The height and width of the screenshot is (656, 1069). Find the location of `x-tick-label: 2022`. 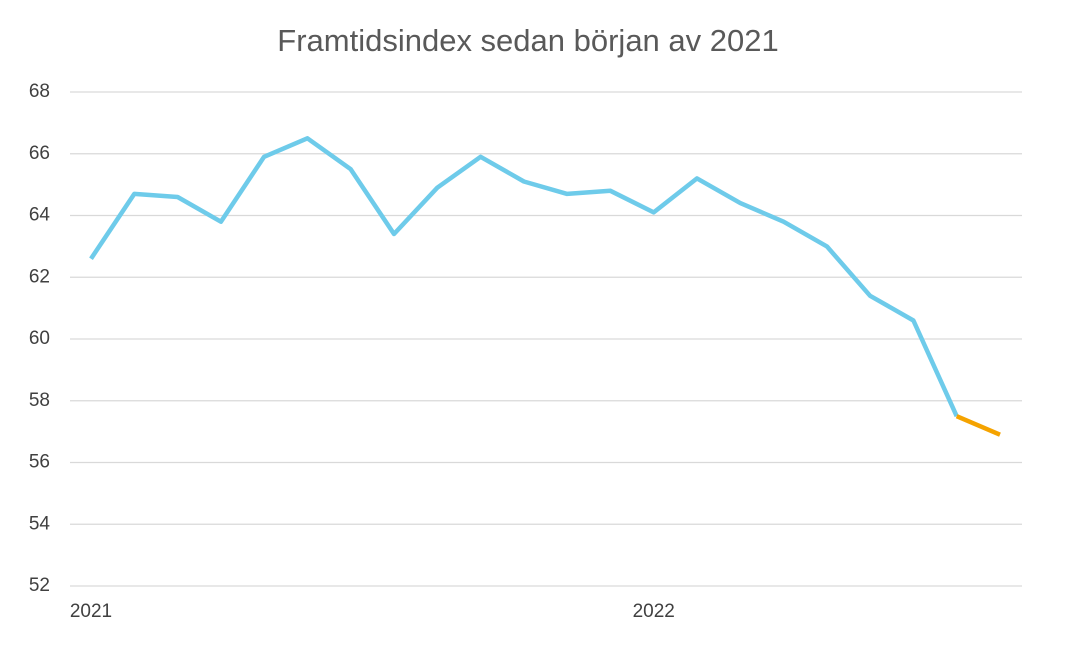

x-tick-label: 2022 is located at coordinates (654, 611).